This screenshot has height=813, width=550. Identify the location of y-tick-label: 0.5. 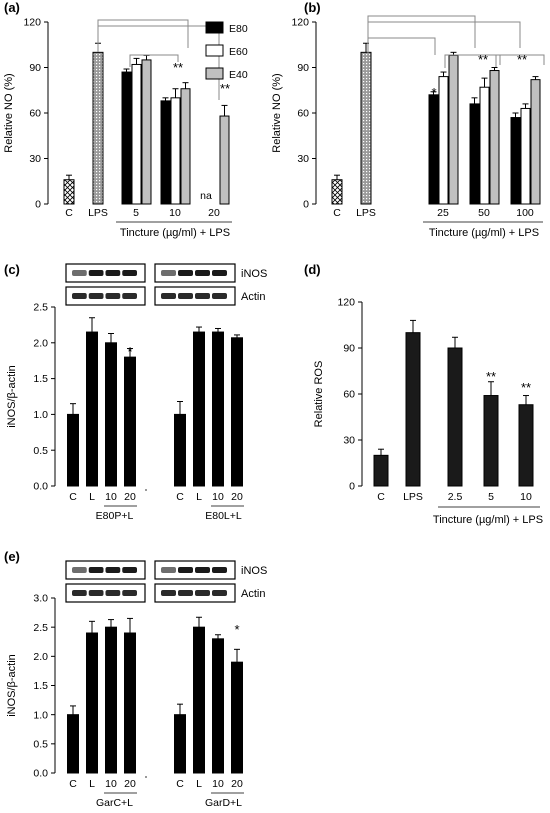
(40, 451).